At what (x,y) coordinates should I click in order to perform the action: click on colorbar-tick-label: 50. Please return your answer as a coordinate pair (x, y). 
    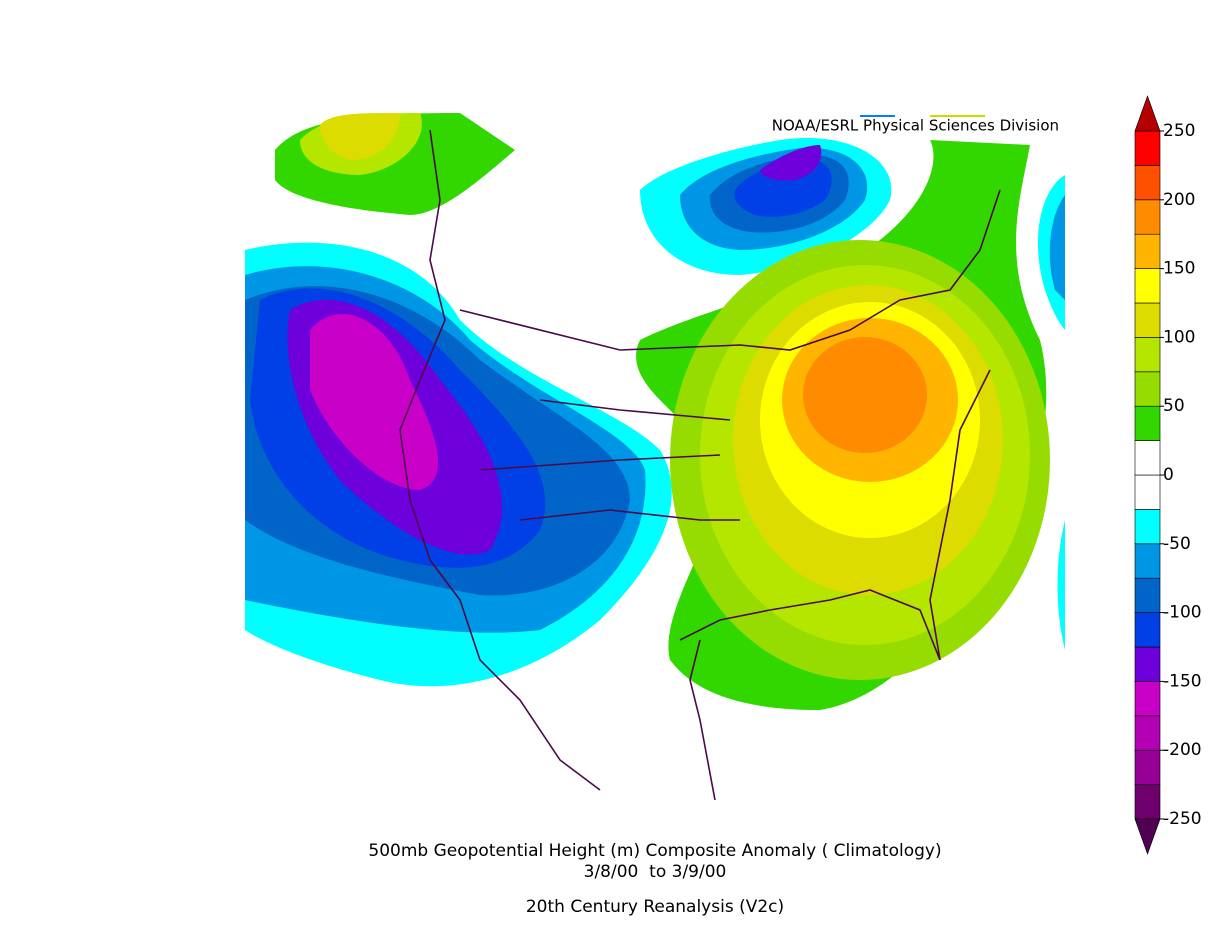
    Looking at the image, I should click on (1174, 406).